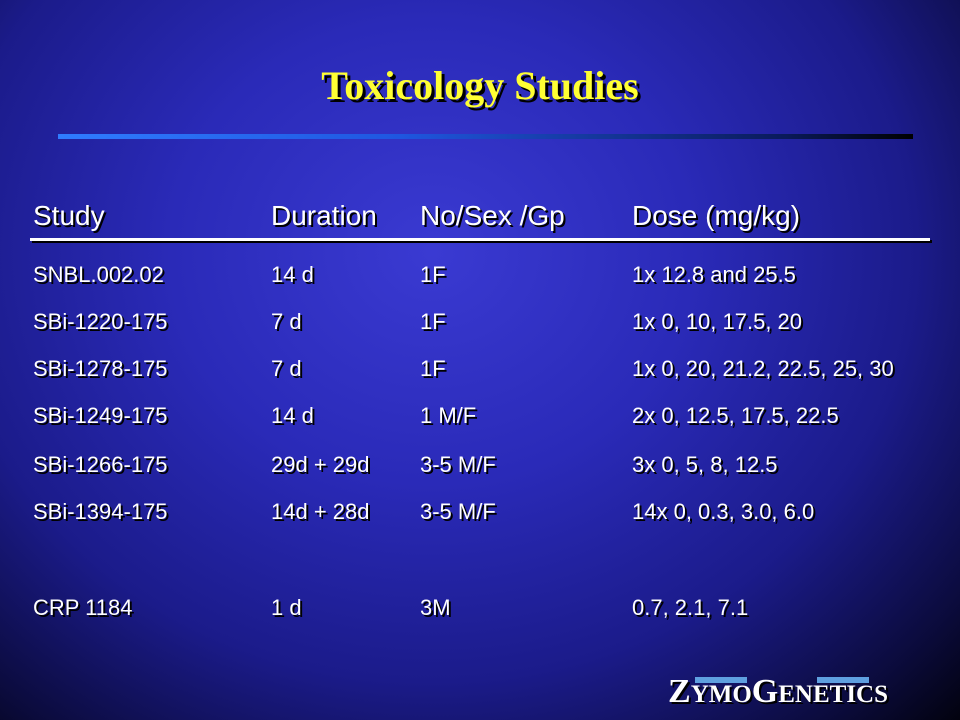  Describe the element at coordinates (778, 691) in the screenshot. I see `zymogenetics-logo: ZYMOGENETICS` at that location.